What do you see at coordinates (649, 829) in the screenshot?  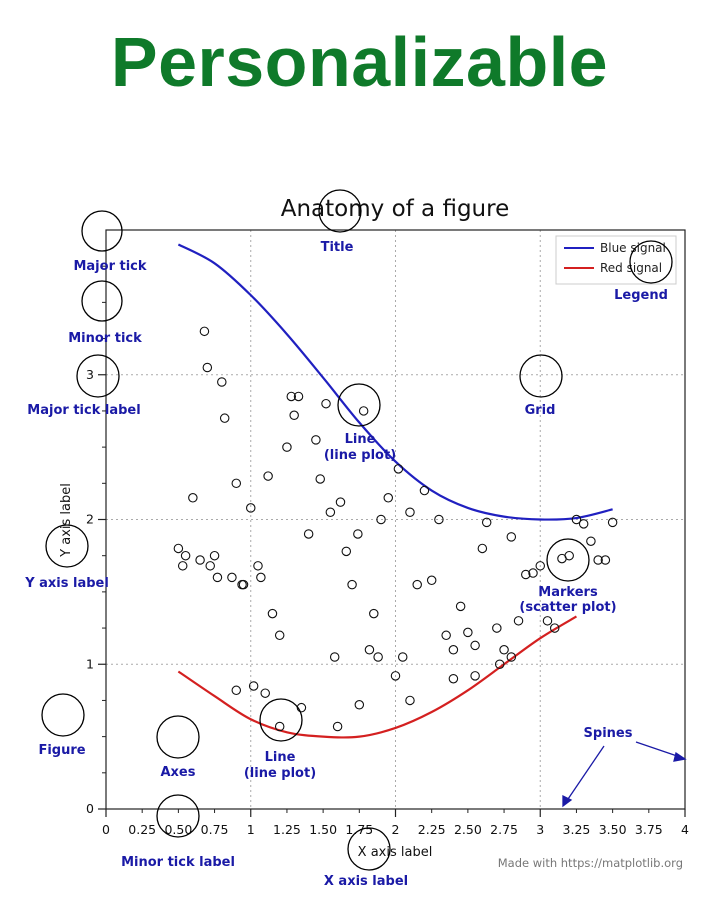 I see `x-minor-tick-label: 3.75` at bounding box center [649, 829].